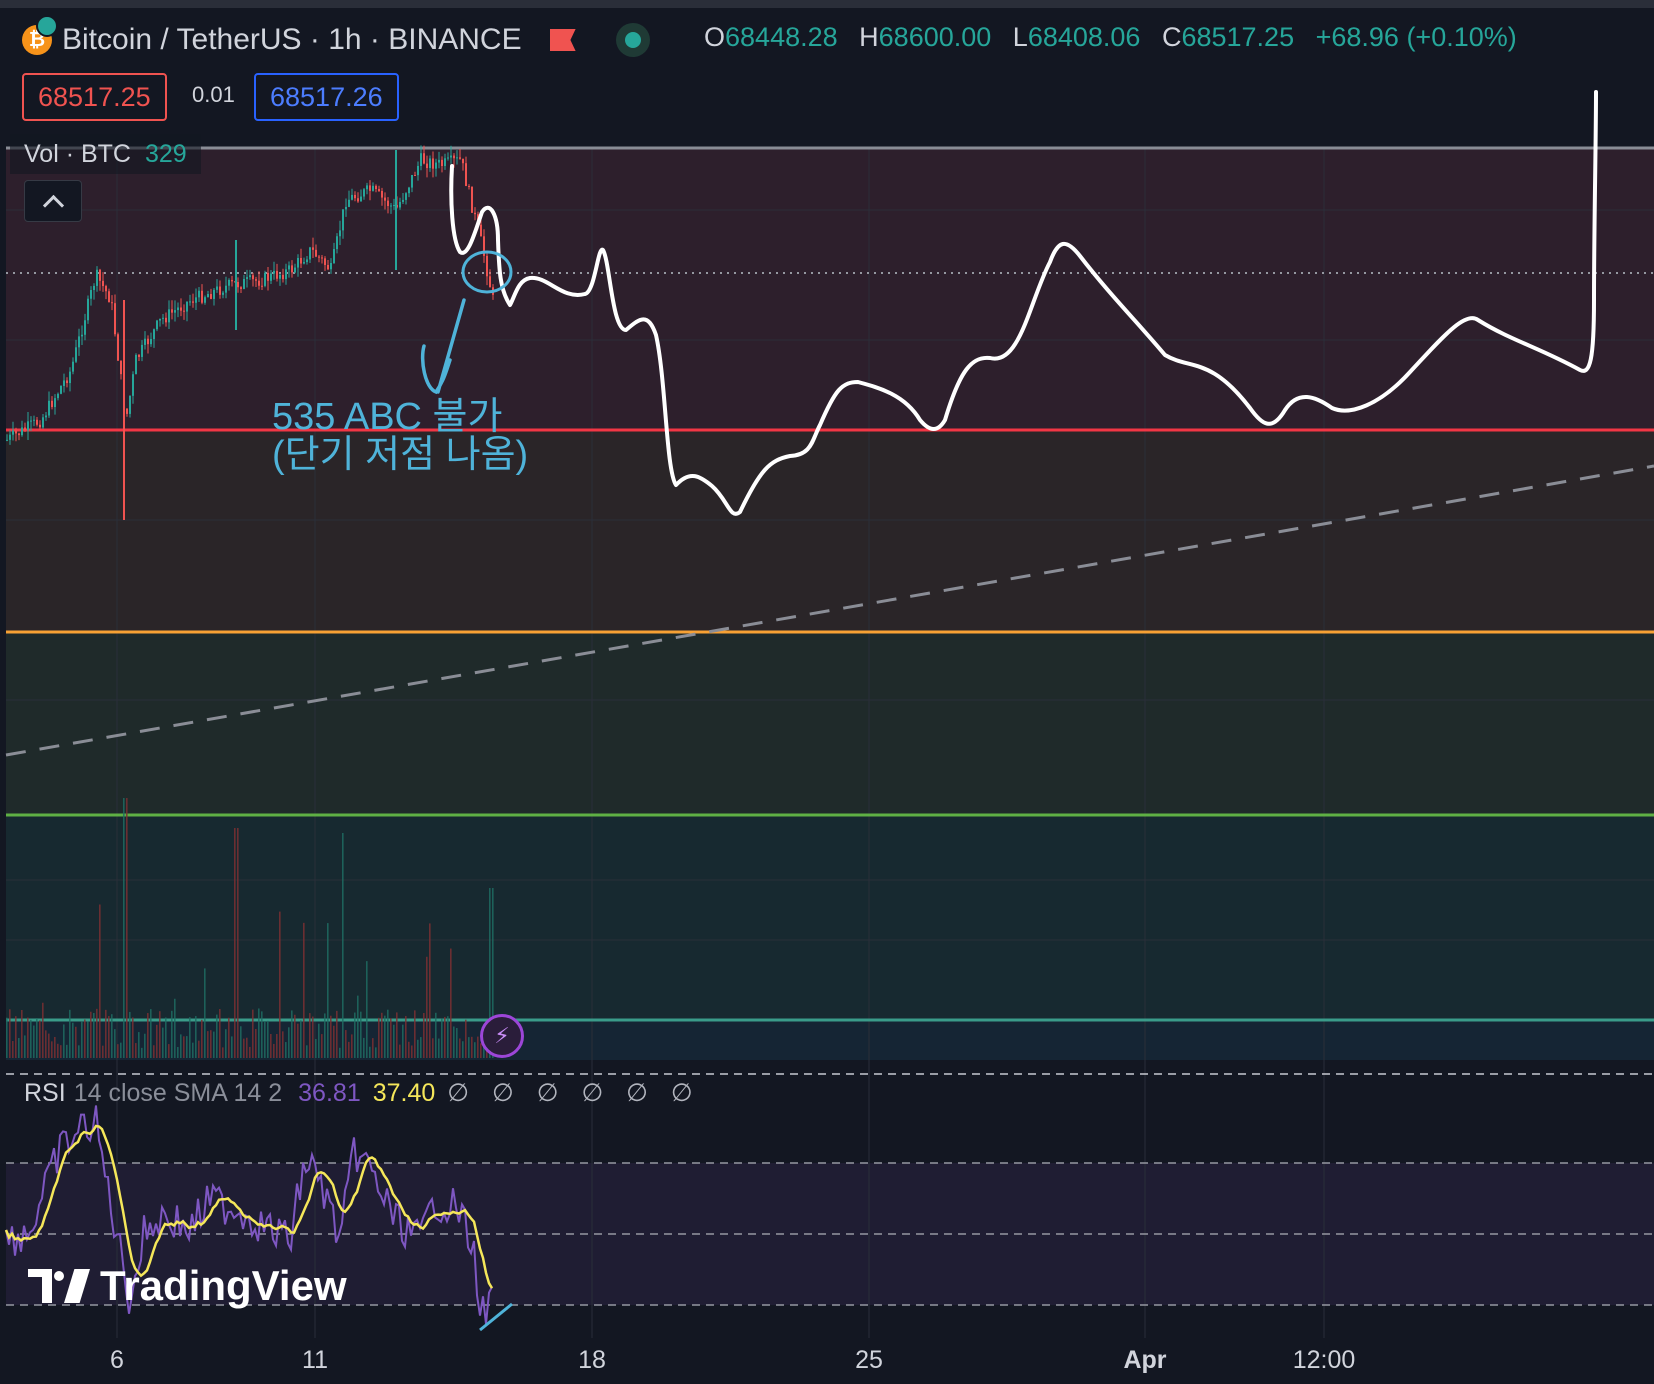  I want to click on volume-legend: Vol · BTC 329, so click(105, 154).